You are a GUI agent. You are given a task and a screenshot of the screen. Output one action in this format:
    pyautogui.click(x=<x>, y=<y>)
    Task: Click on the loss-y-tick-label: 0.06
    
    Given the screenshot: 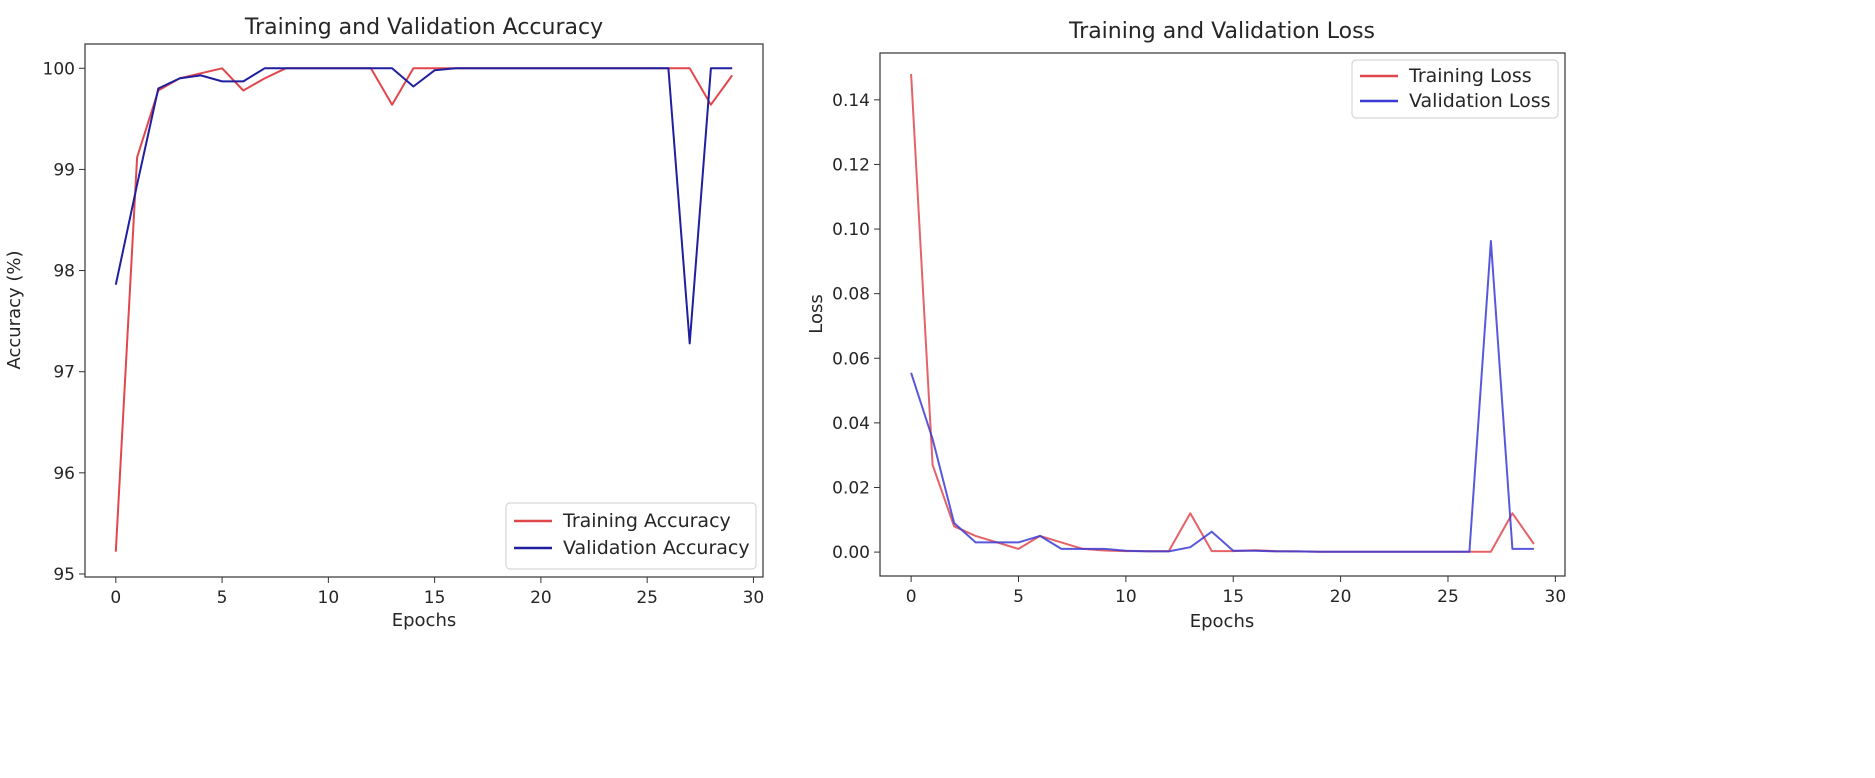 What is the action you would take?
    pyautogui.click(x=851, y=359)
    